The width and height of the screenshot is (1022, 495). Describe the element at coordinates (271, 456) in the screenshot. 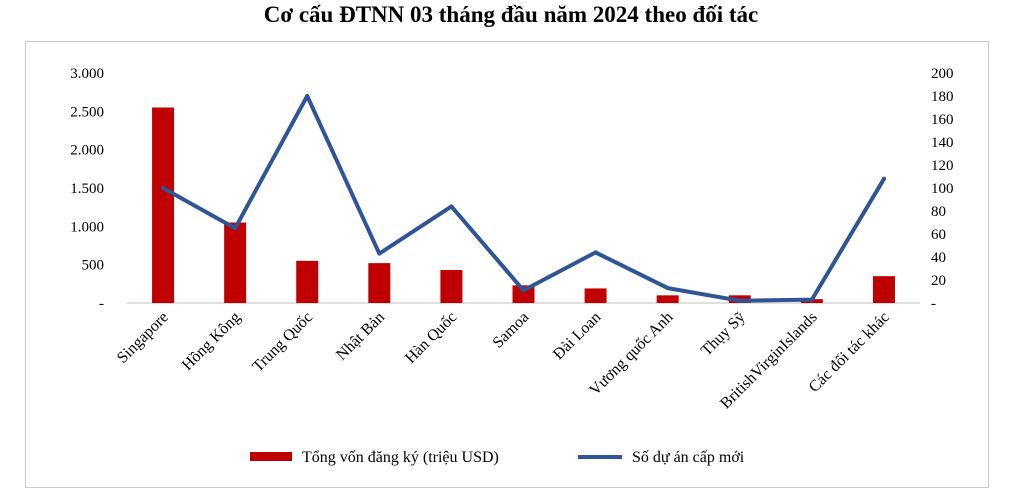

I see `legend-swatch-bars` at that location.